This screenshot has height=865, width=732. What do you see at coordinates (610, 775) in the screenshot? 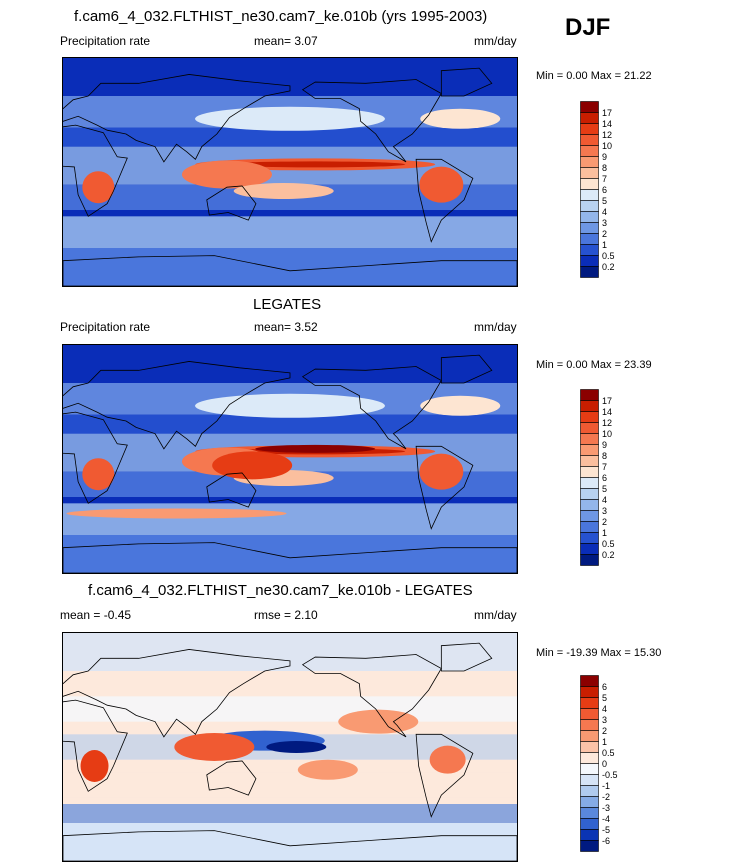
I see `colorbar-tick-label: -0.5` at bounding box center [610, 775].